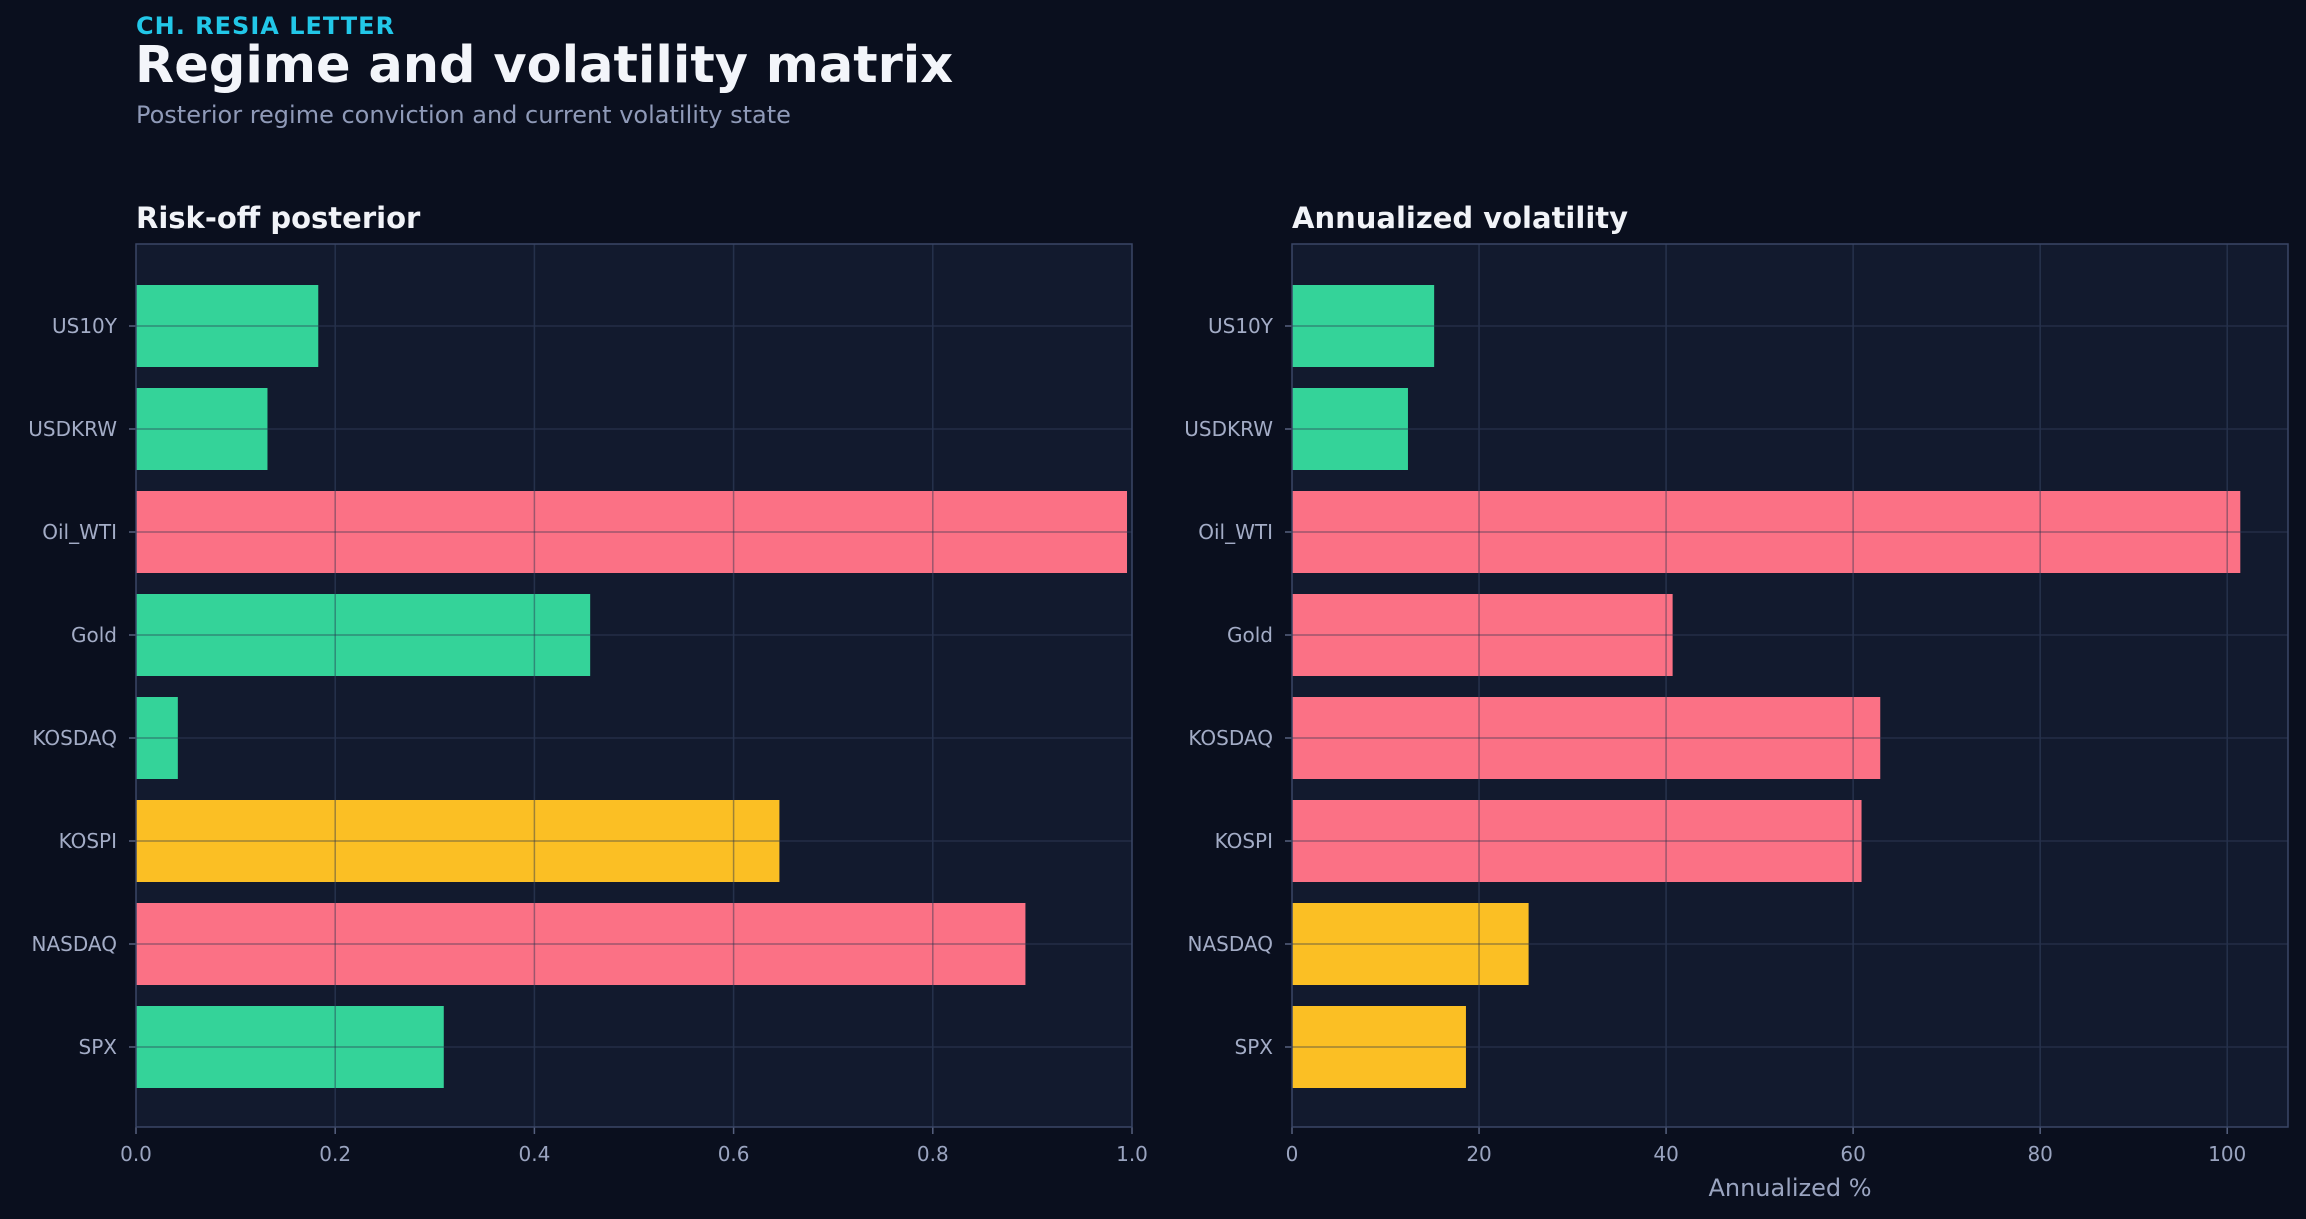  What do you see at coordinates (544, 65) in the screenshot?
I see `page-title: Regime and volatility matrix` at bounding box center [544, 65].